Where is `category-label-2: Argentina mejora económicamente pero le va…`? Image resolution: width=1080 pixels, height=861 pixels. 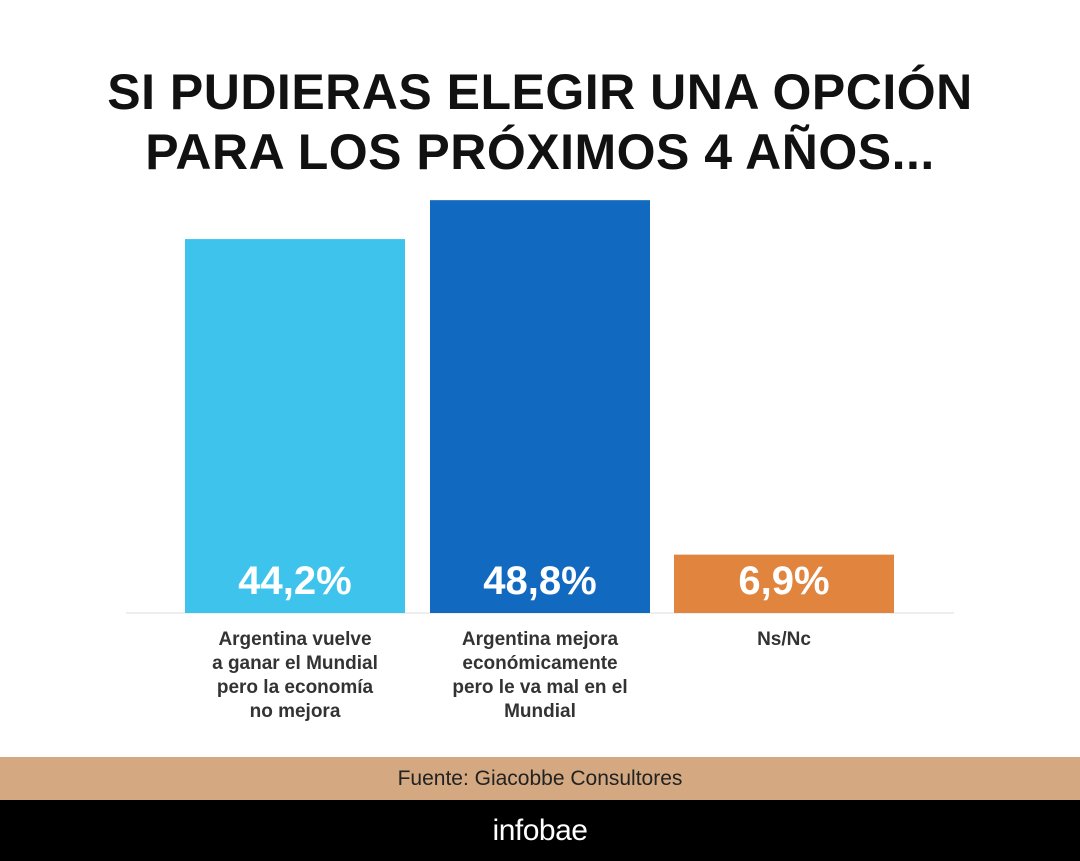 category-label-2: Argentina mejora económicamente pero le va… is located at coordinates (539, 675).